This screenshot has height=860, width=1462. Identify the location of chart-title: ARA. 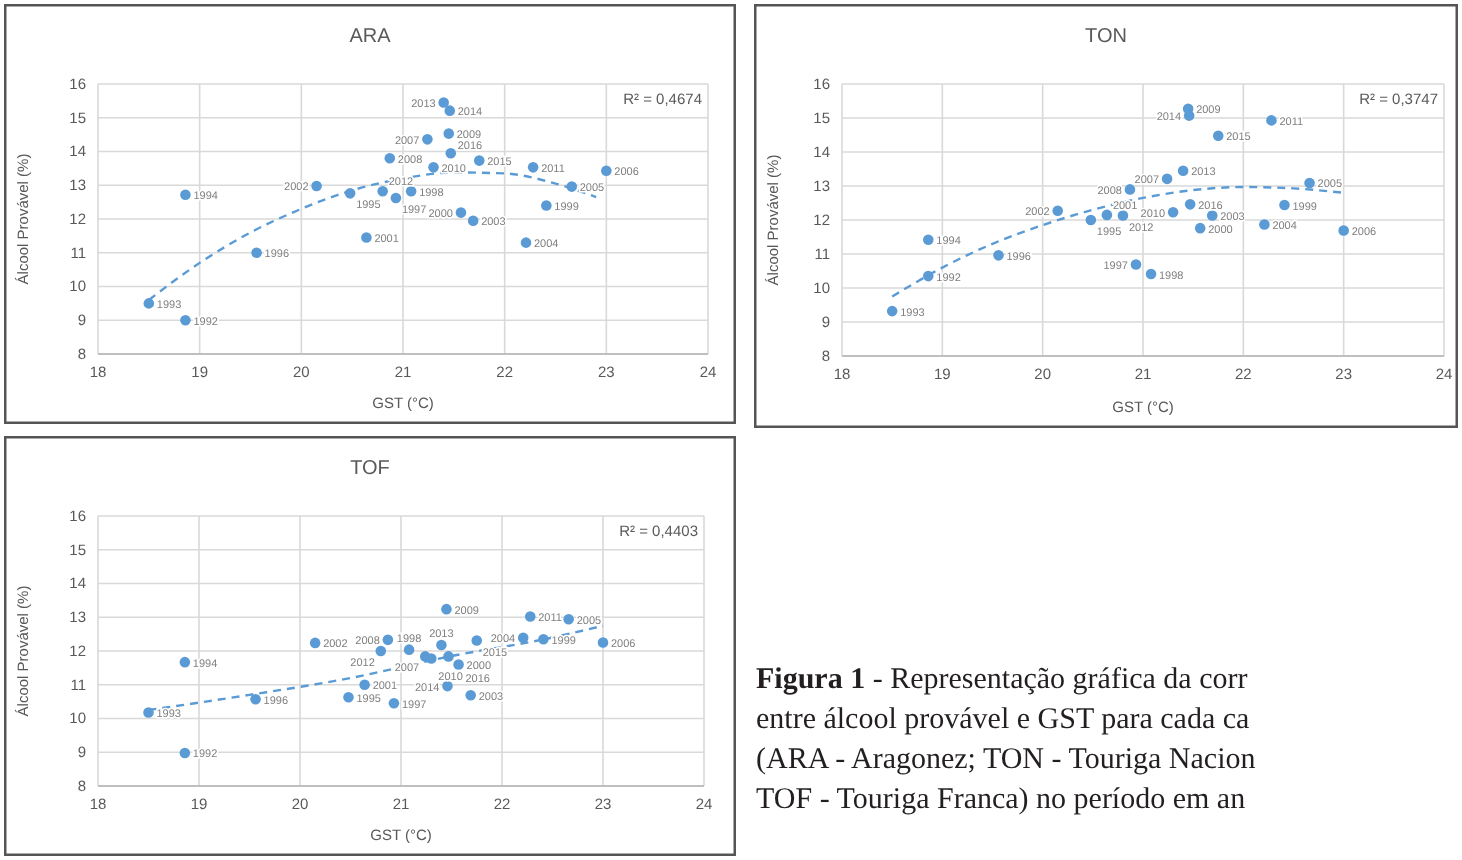
(370, 37).